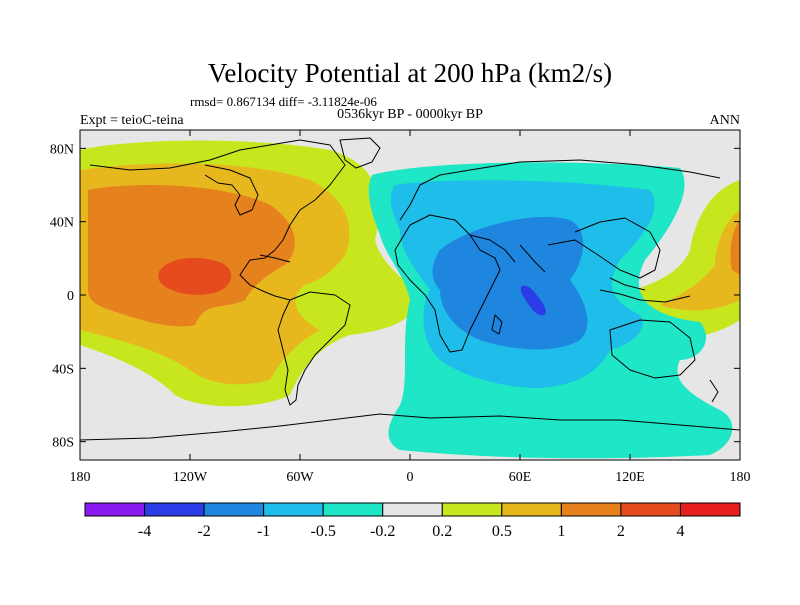  Describe the element at coordinates (520, 477) in the screenshot. I see `x-tick-label: 60E` at that location.